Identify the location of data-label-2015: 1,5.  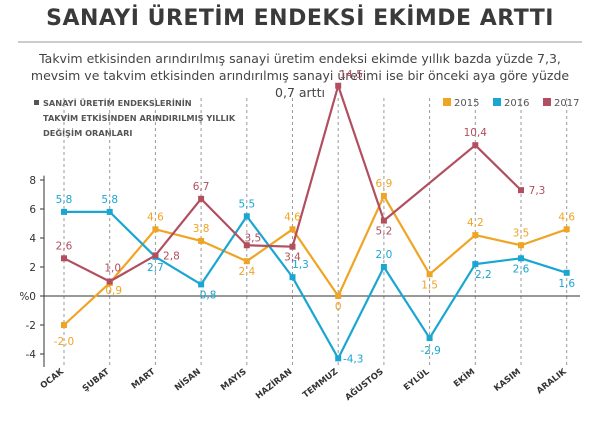
(429, 285).